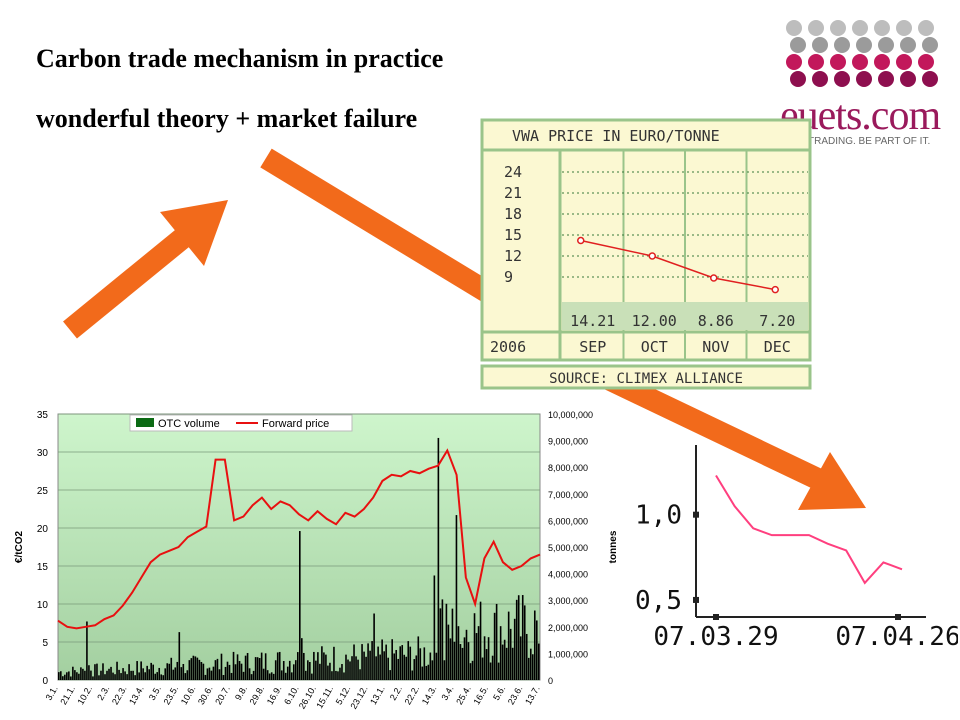 Image resolution: width=960 pixels, height=720 pixels. Describe the element at coordinates (463, 695) in the screenshot. I see `otc-x-tick: 25.4.` at that location.